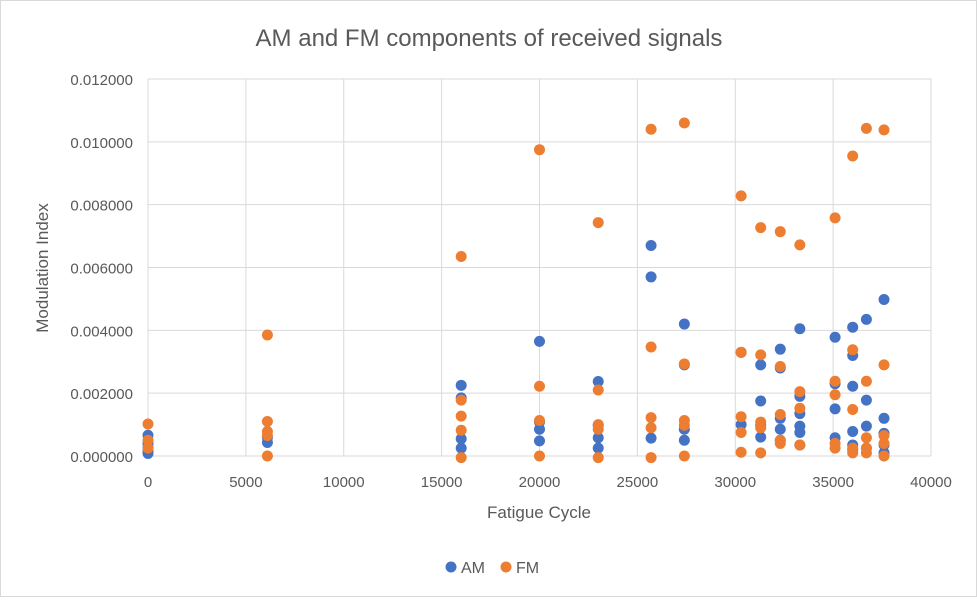  I want to click on y-tick-label: 0.006000, so click(101, 269).